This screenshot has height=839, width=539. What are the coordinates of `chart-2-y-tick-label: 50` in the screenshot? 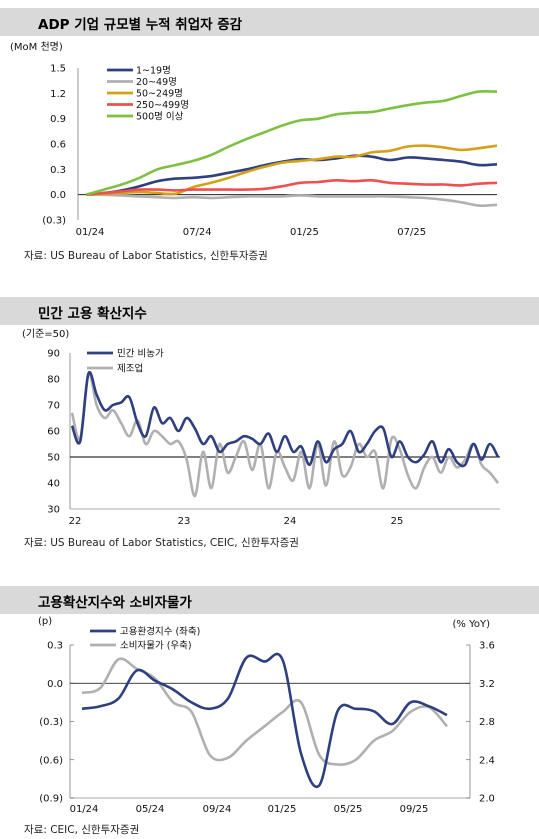 It's located at (53, 458).